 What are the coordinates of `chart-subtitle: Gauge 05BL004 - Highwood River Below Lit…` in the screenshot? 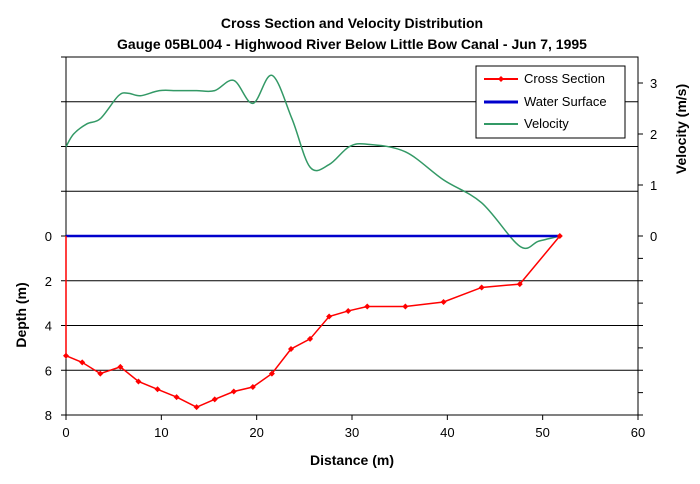 It's located at (352, 44).